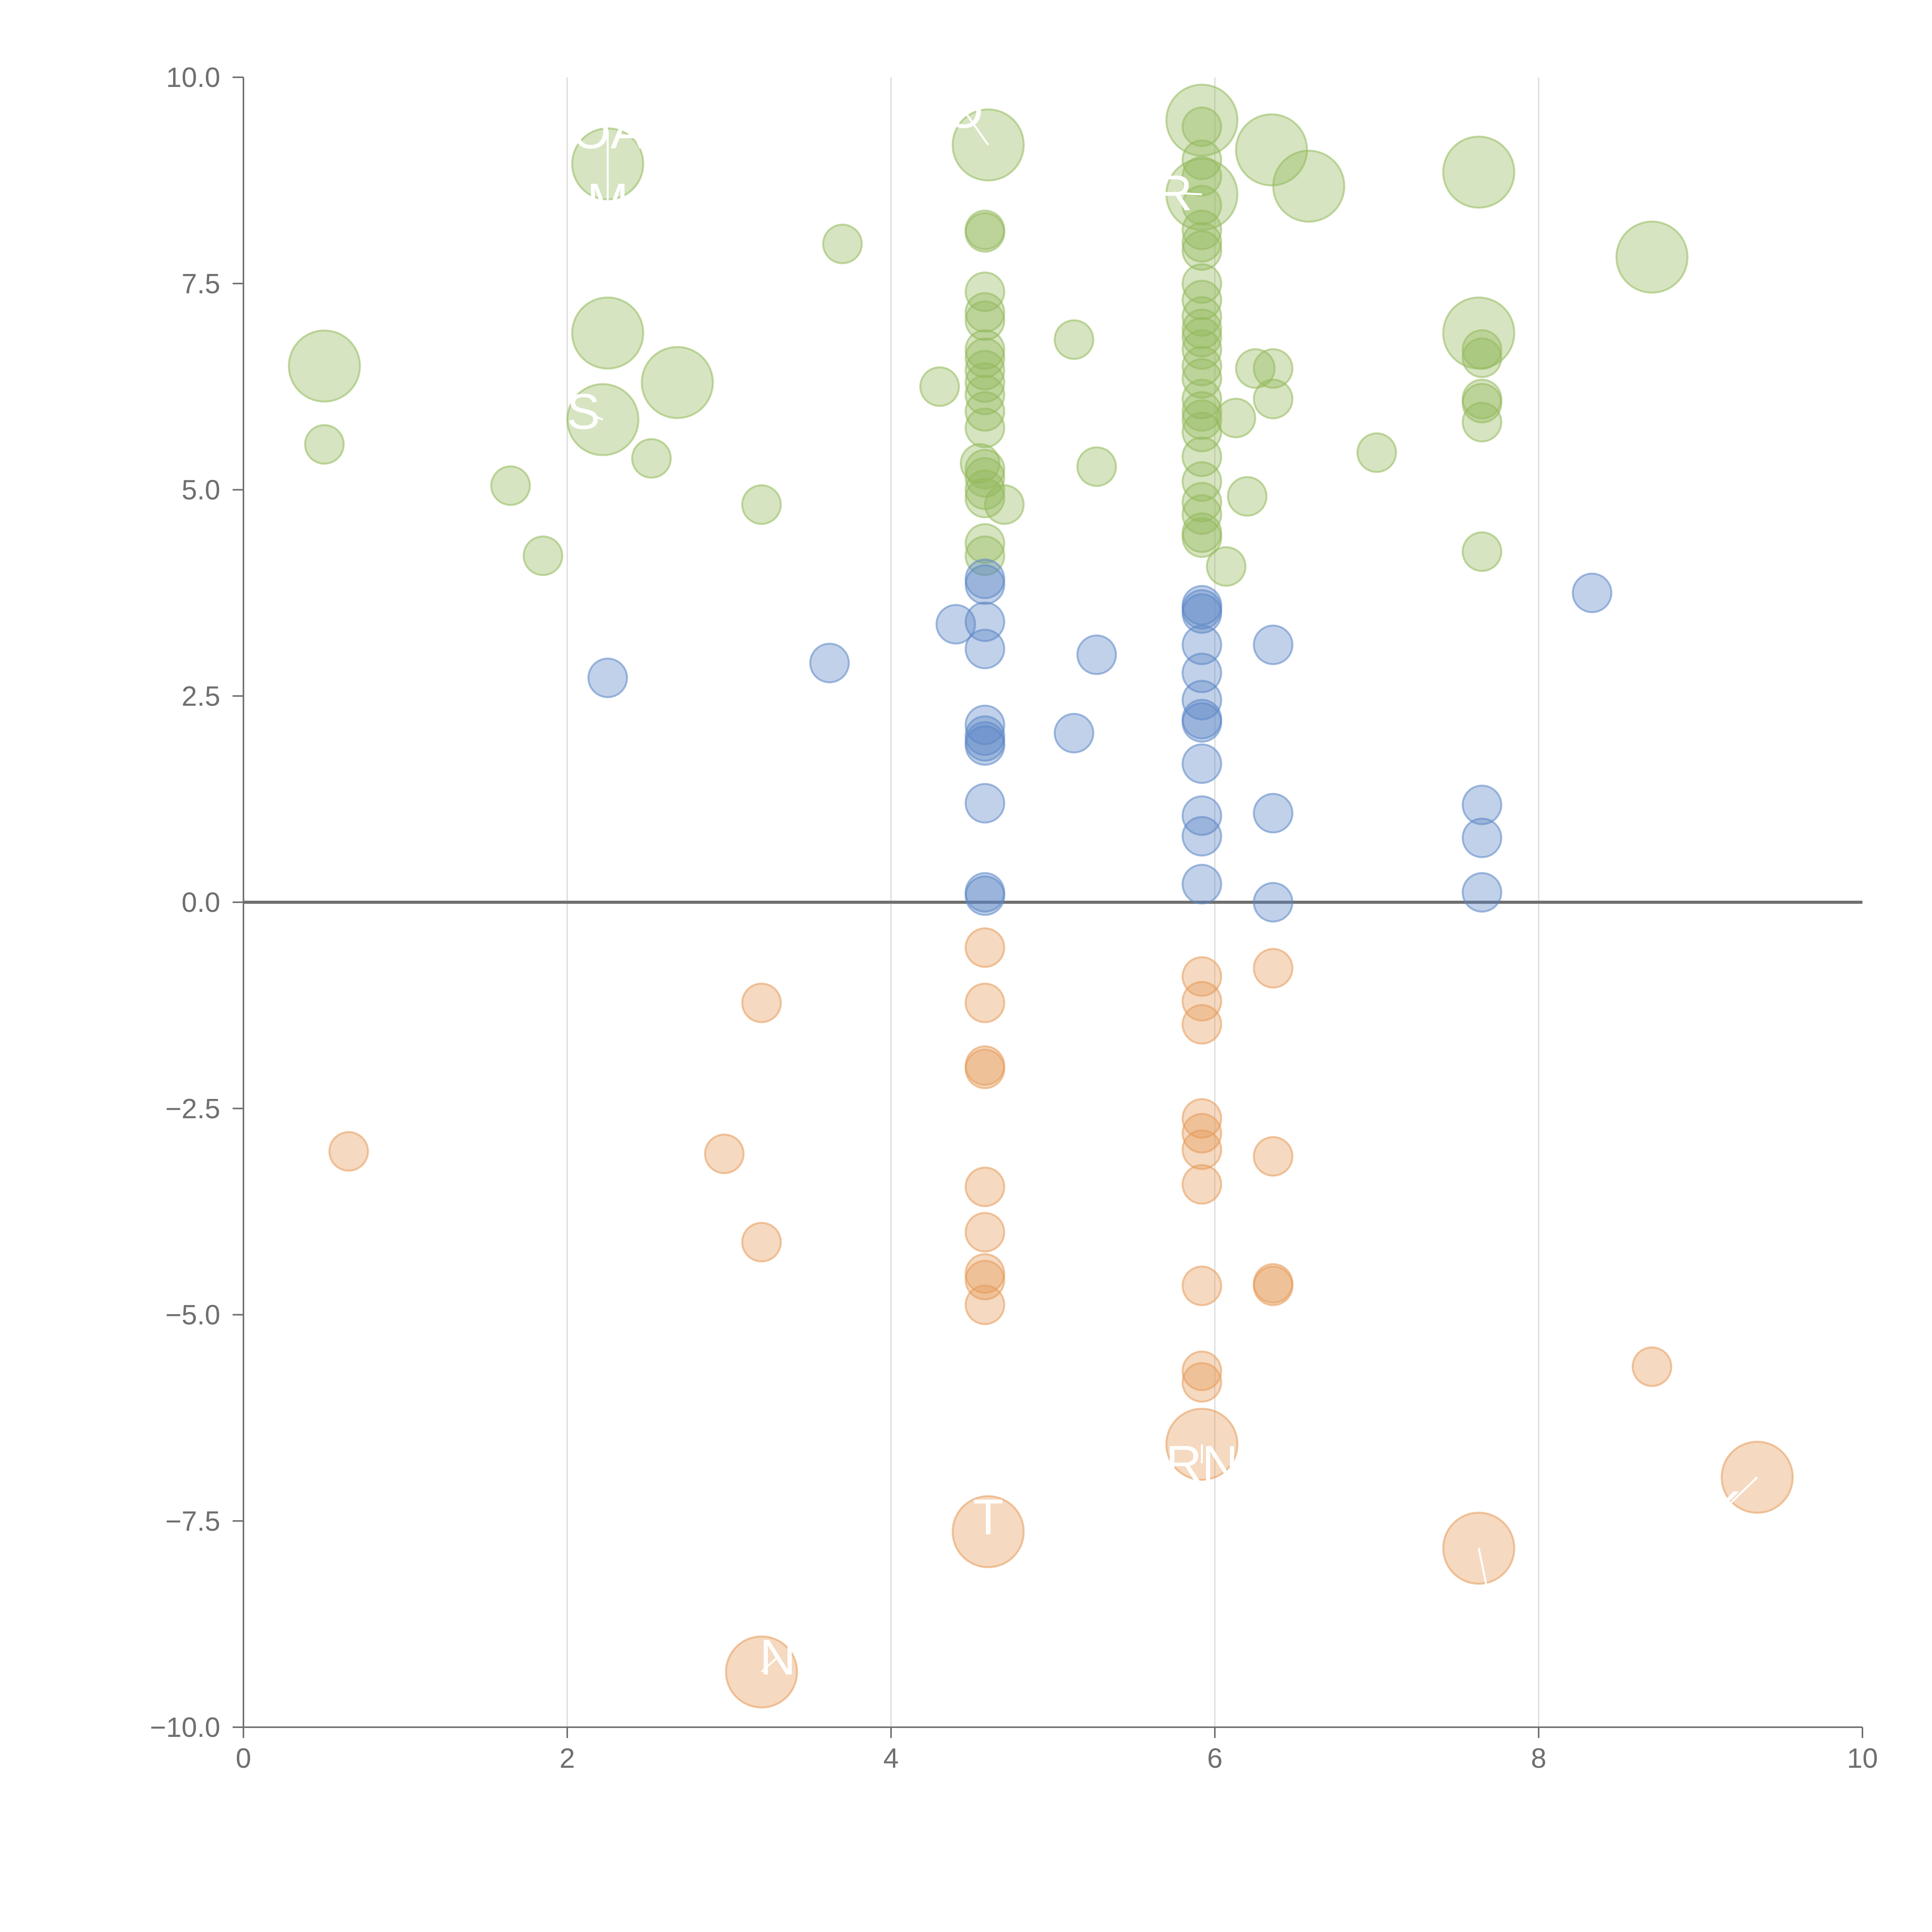 The width and height of the screenshot is (1932, 1932). I want to click on annotation-label: OL, so click(1490, 1603).